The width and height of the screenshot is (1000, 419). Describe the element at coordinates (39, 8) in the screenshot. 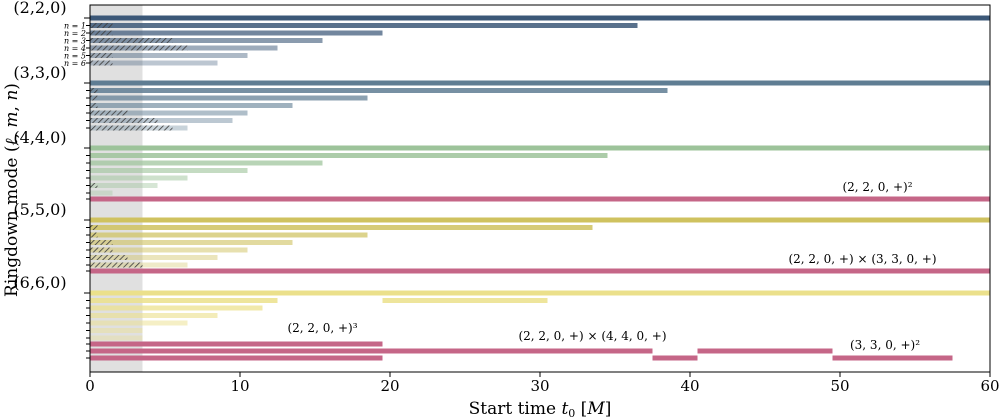

I see `mode-label-220: (2,2,0)` at that location.